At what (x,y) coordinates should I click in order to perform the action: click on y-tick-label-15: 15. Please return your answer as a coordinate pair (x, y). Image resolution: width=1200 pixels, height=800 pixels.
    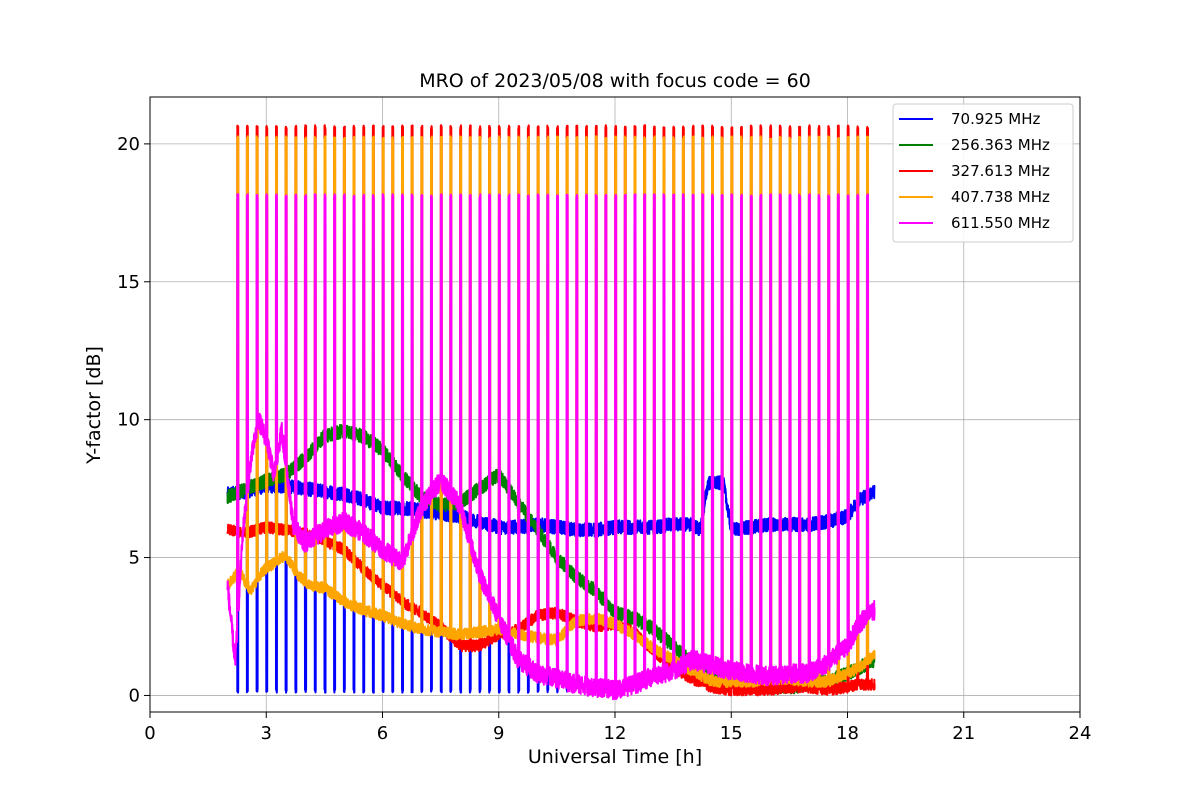
    Looking at the image, I should click on (128, 282).